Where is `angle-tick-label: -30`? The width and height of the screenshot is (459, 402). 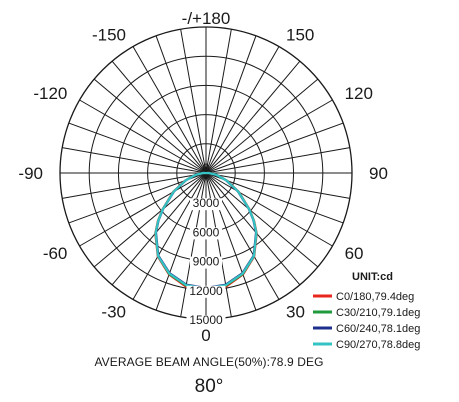 angle-tick-label: -30 is located at coordinates (113, 312).